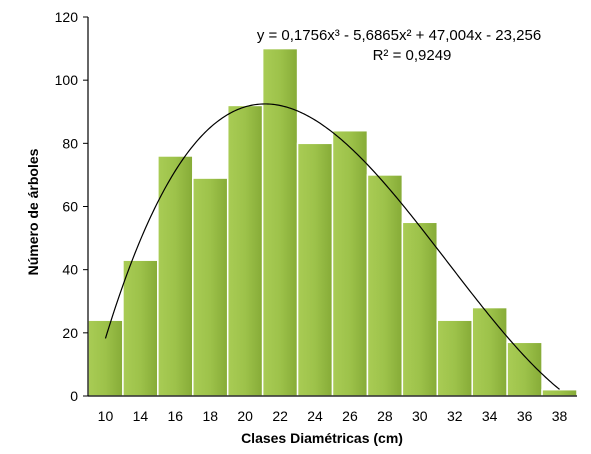  What do you see at coordinates (322, 438) in the screenshot?
I see `x-axis-title: Clases Diamétricas (cm)` at bounding box center [322, 438].